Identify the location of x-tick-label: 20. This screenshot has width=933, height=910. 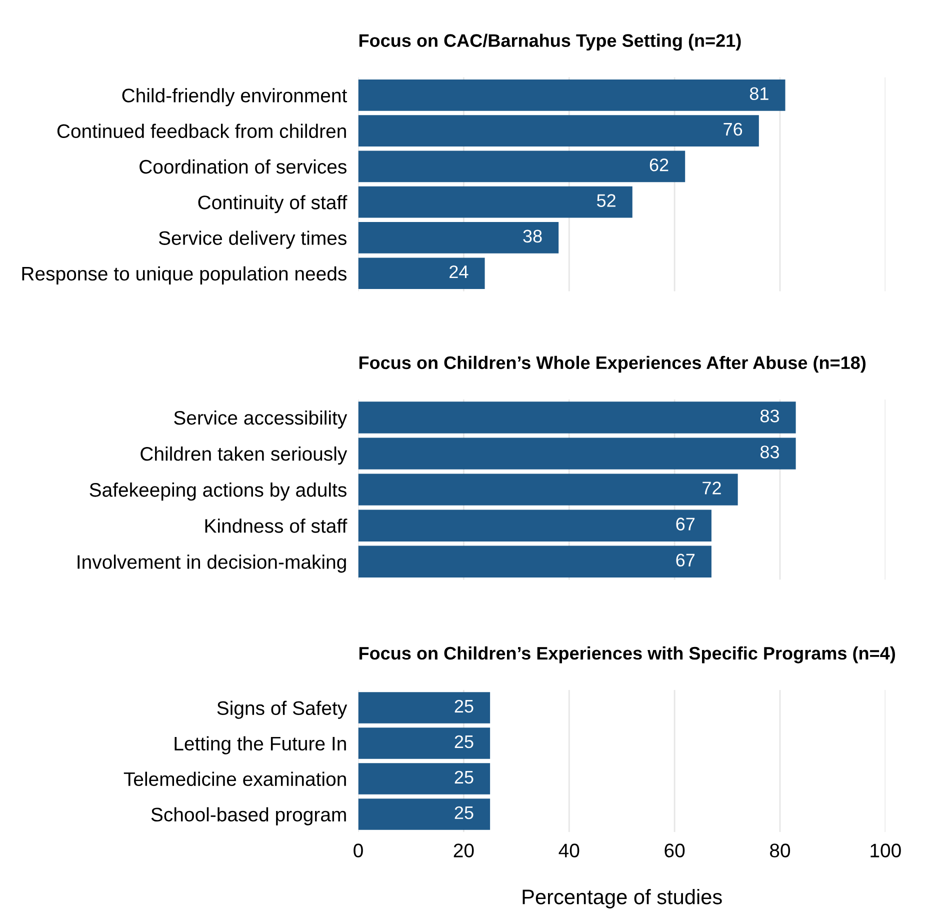
(464, 851).